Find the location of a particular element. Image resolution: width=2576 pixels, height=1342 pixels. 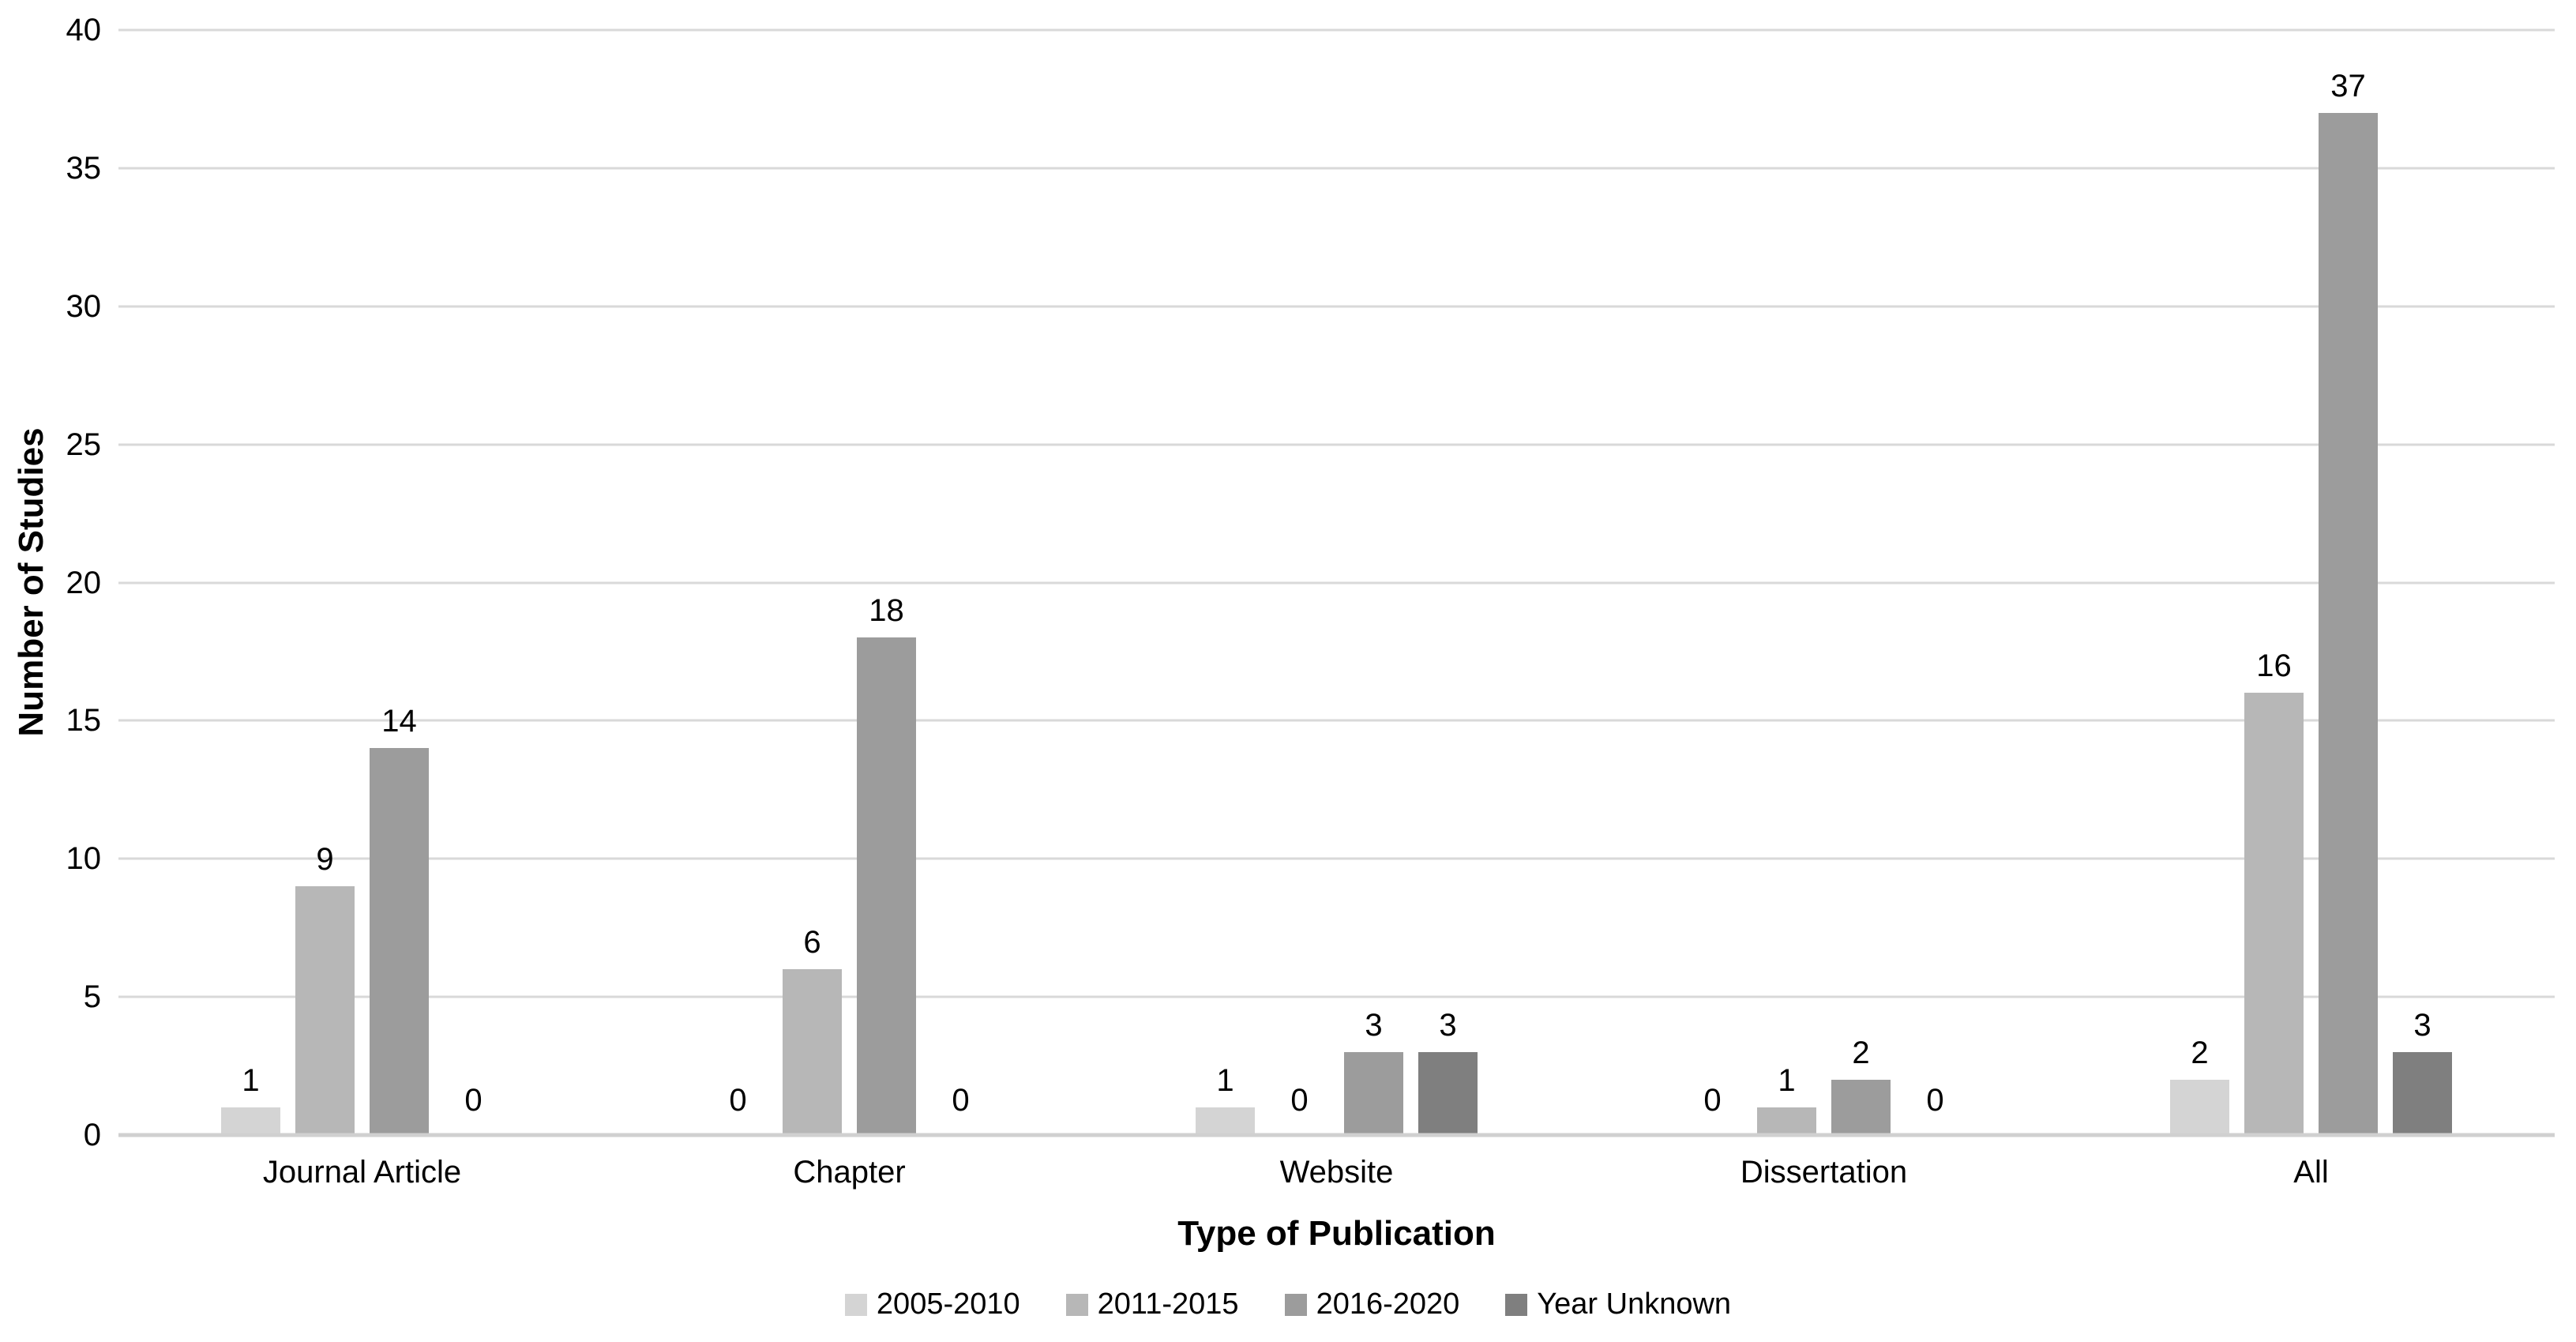

bar-value-label: 18 is located at coordinates (886, 611).